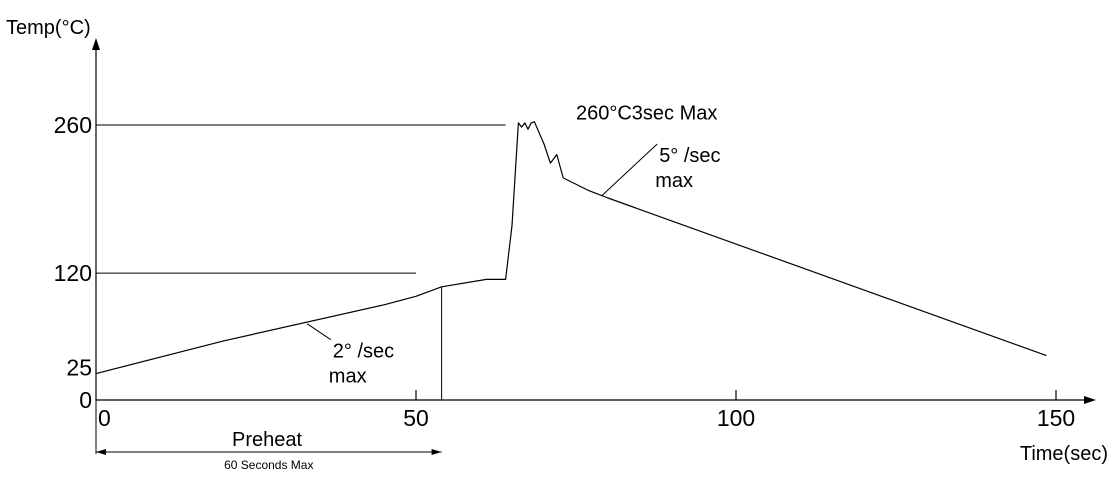  What do you see at coordinates (736, 418) in the screenshot?
I see `x-tick-label-100: 100` at bounding box center [736, 418].